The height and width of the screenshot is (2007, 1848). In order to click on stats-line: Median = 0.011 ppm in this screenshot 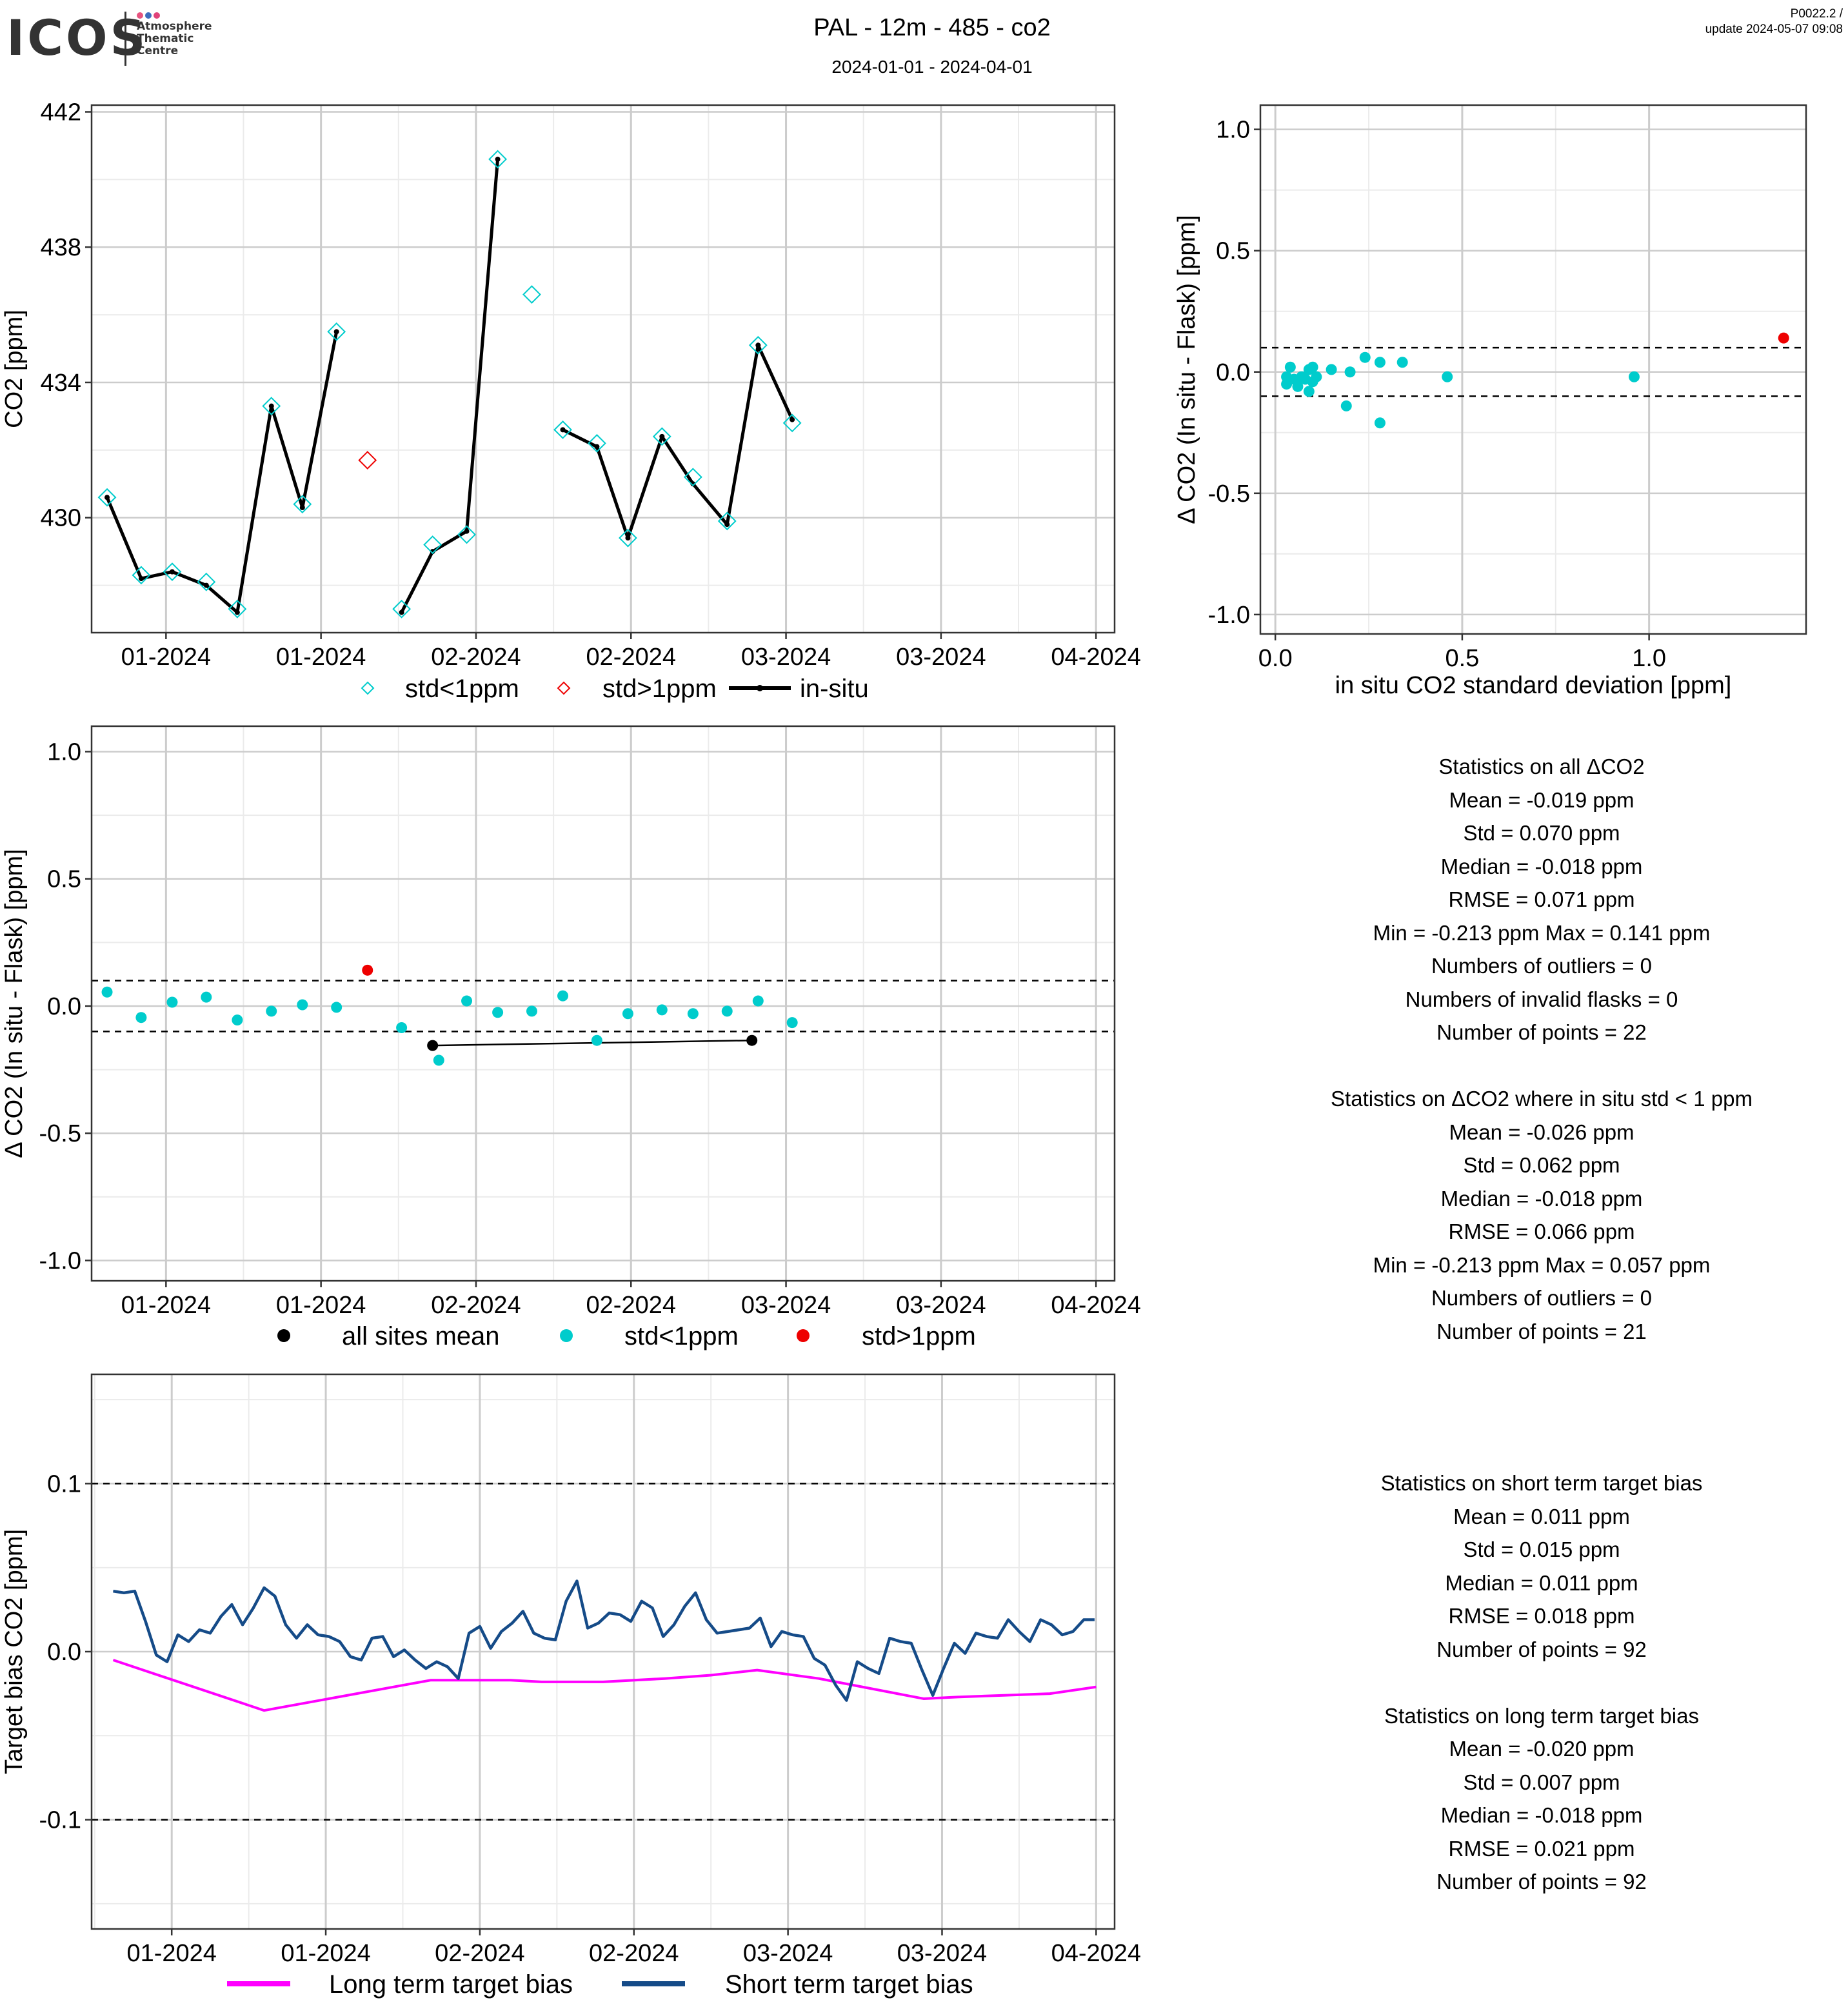, I will do `click(1542, 1582)`.